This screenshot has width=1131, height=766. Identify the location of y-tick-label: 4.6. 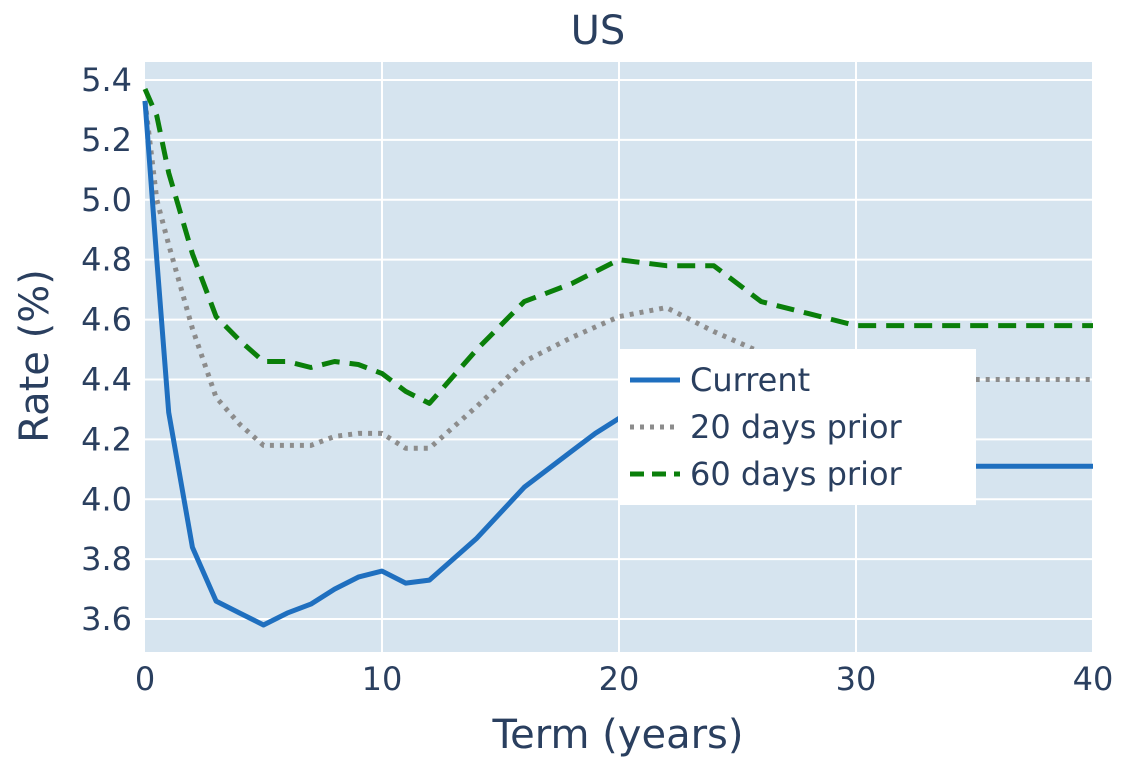
(106, 320).